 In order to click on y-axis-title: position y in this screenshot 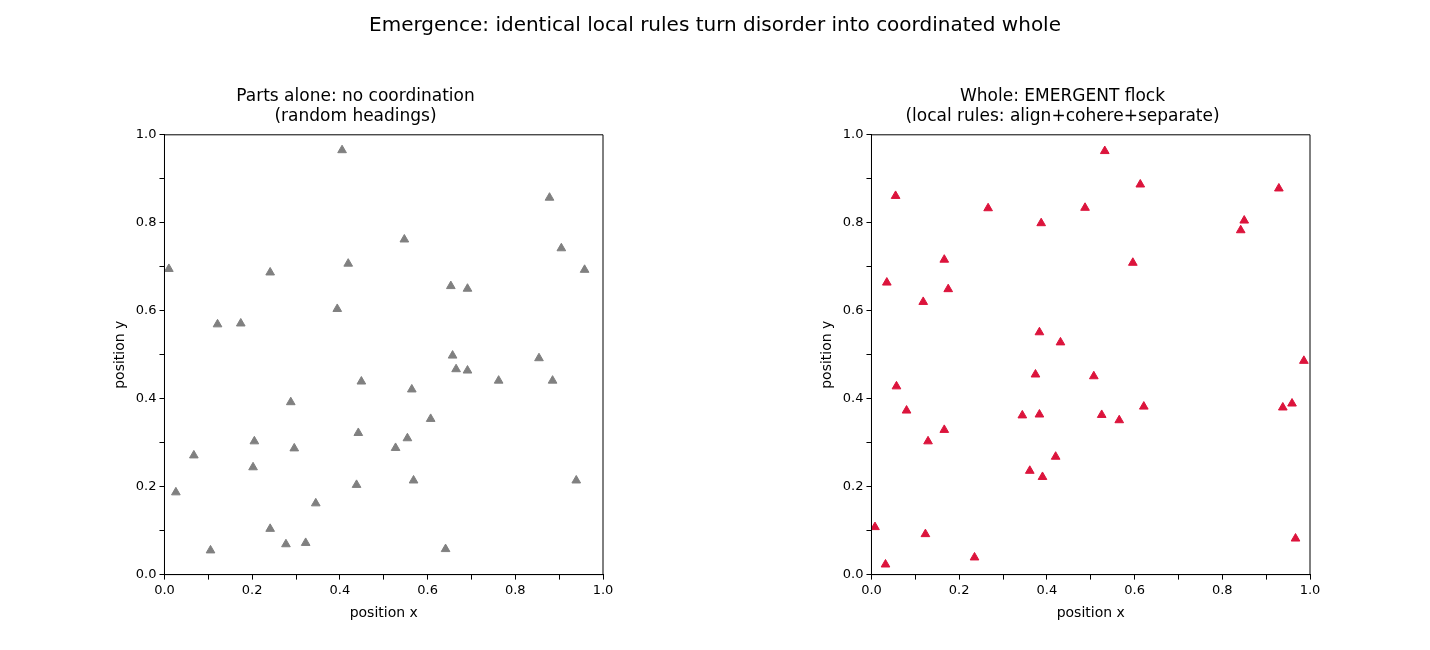, I will do `click(826, 354)`.